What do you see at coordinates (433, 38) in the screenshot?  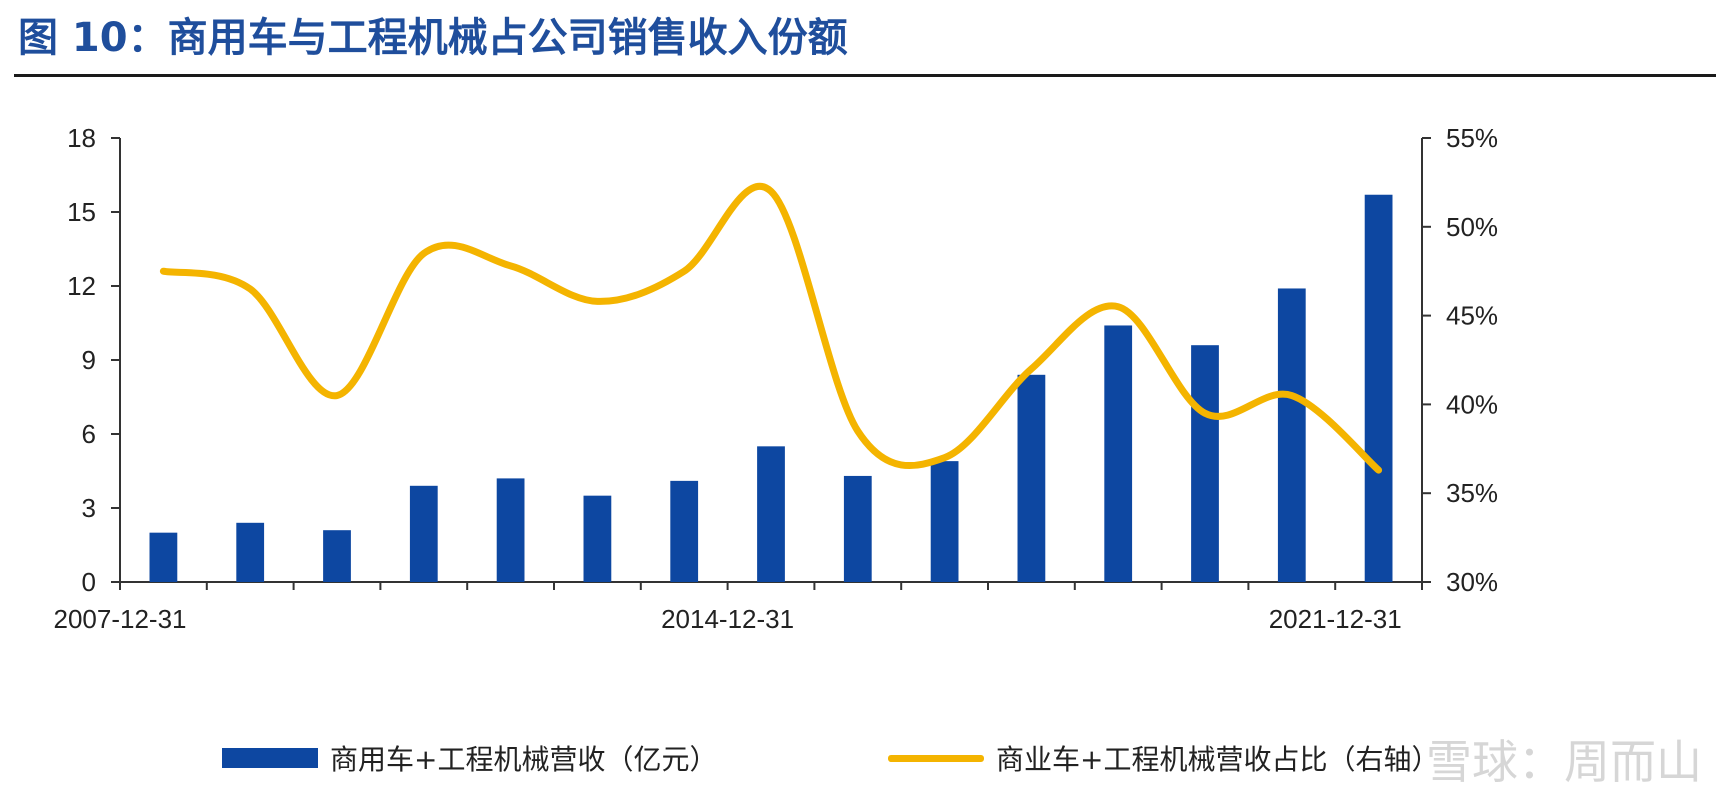 I see `figure-title: 图 10：商用车与工程机械占公司销售收入份额` at bounding box center [433, 38].